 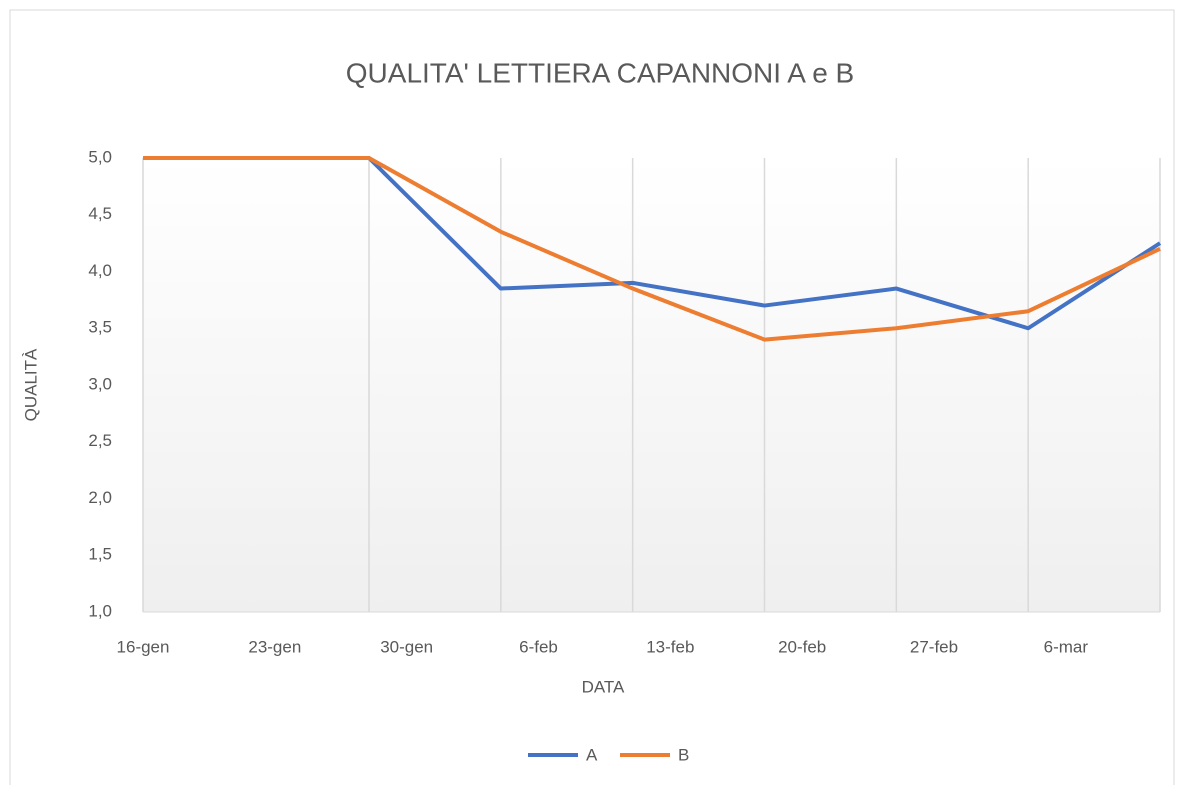 I want to click on y-tick-label: 3,5, so click(x=100, y=327).